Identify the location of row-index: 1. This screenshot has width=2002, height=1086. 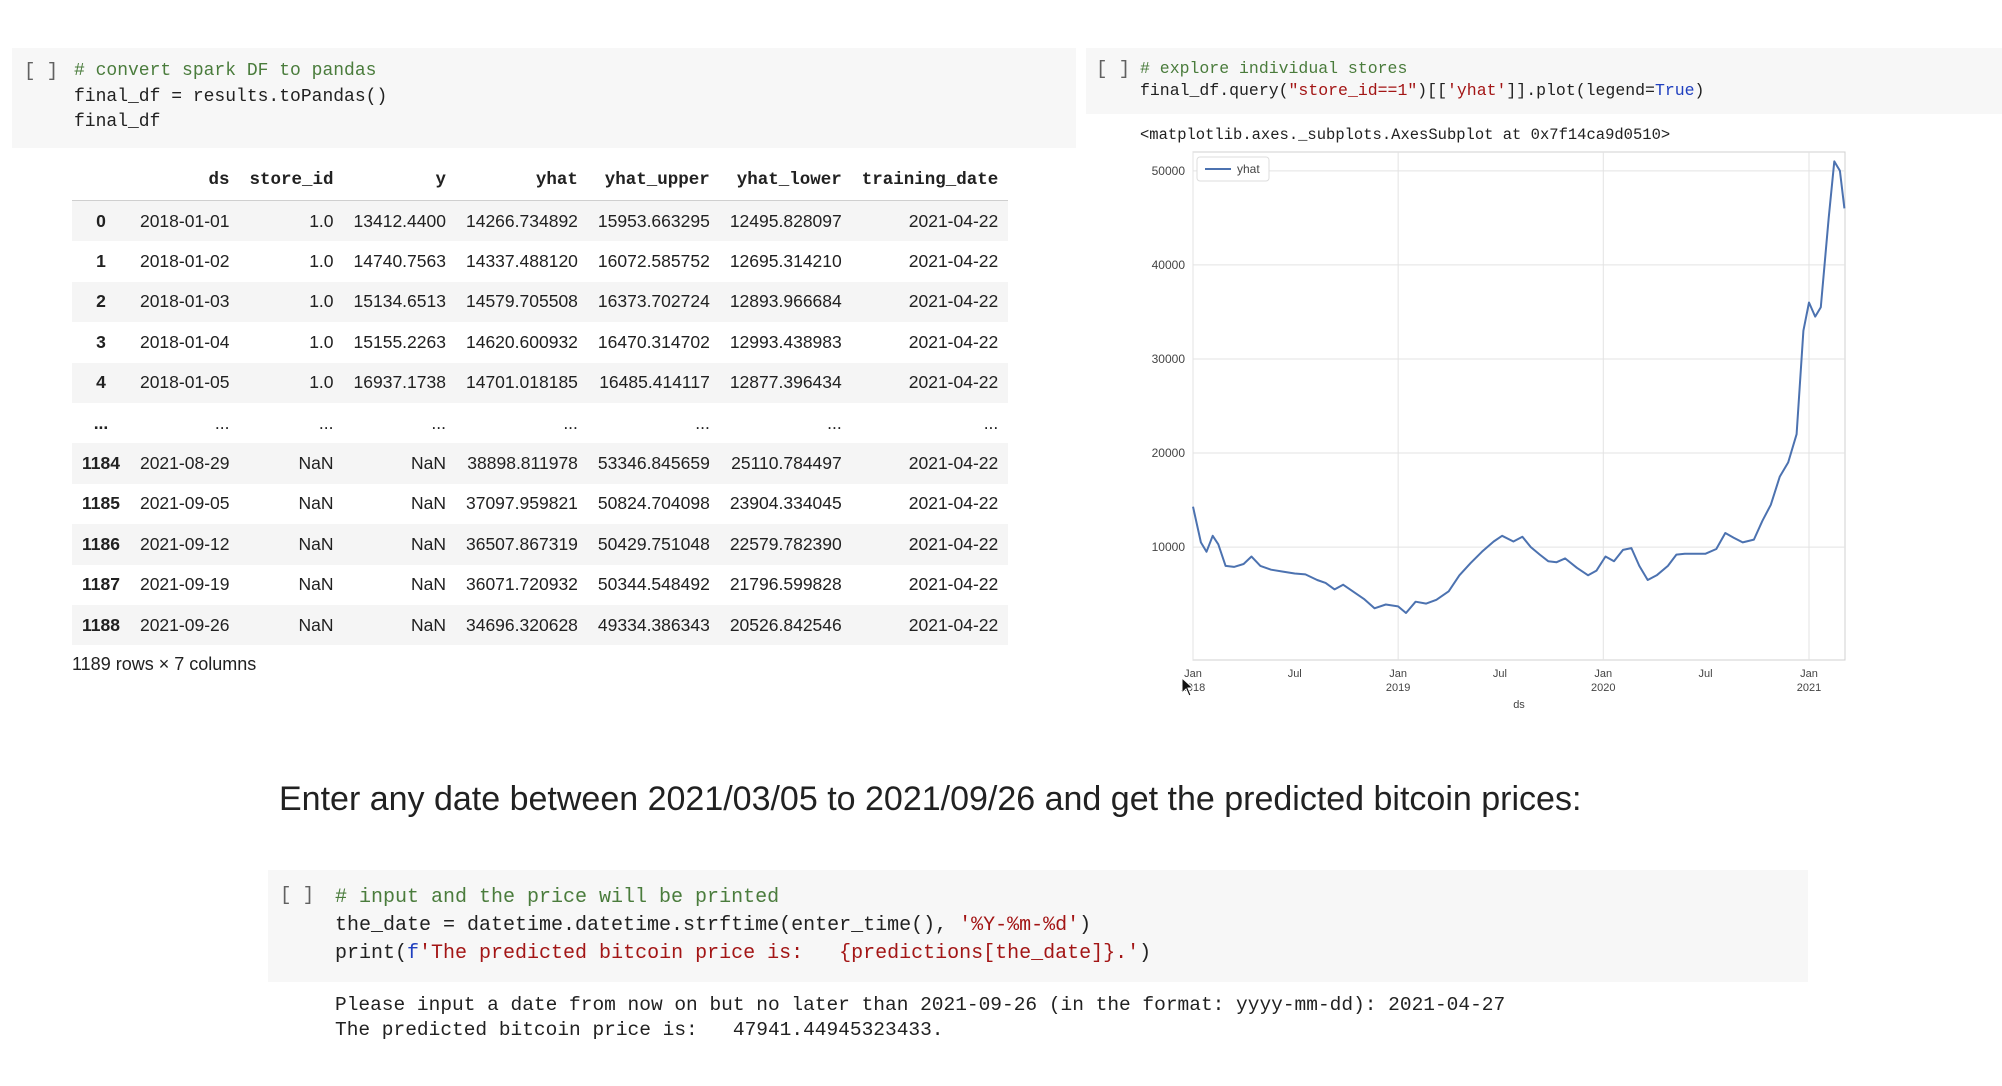
(101, 261).